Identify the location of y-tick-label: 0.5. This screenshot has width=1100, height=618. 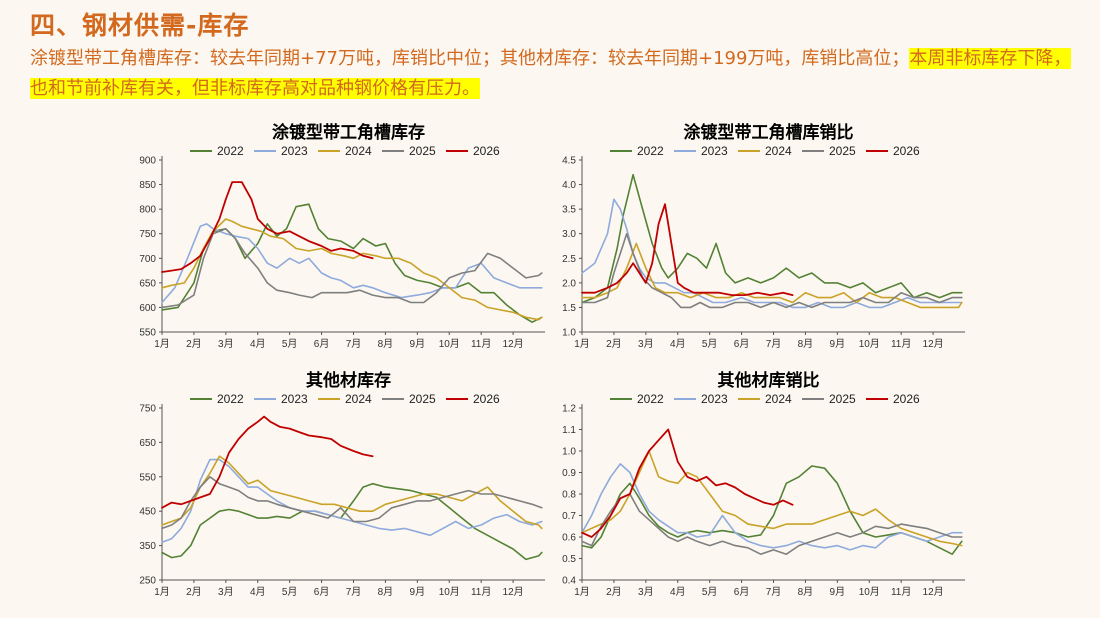
(569, 559).